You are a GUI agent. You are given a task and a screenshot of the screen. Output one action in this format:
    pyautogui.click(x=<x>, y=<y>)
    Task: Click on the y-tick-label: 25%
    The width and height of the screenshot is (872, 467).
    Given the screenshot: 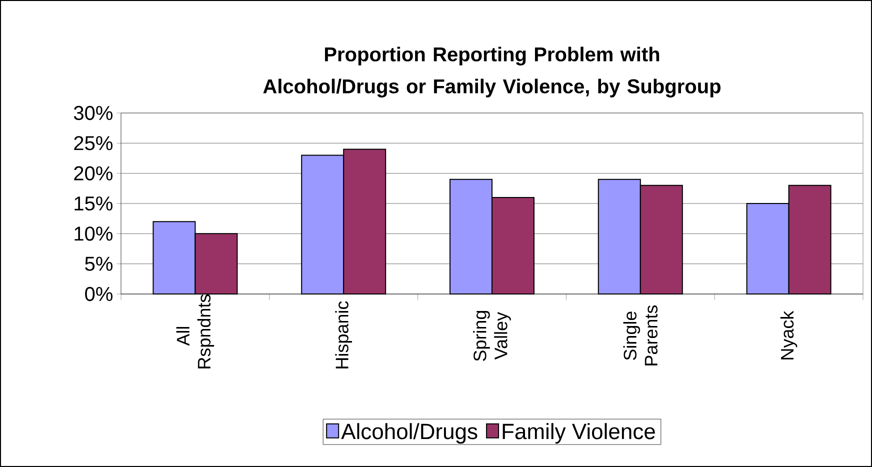 What is the action you would take?
    pyautogui.click(x=93, y=143)
    